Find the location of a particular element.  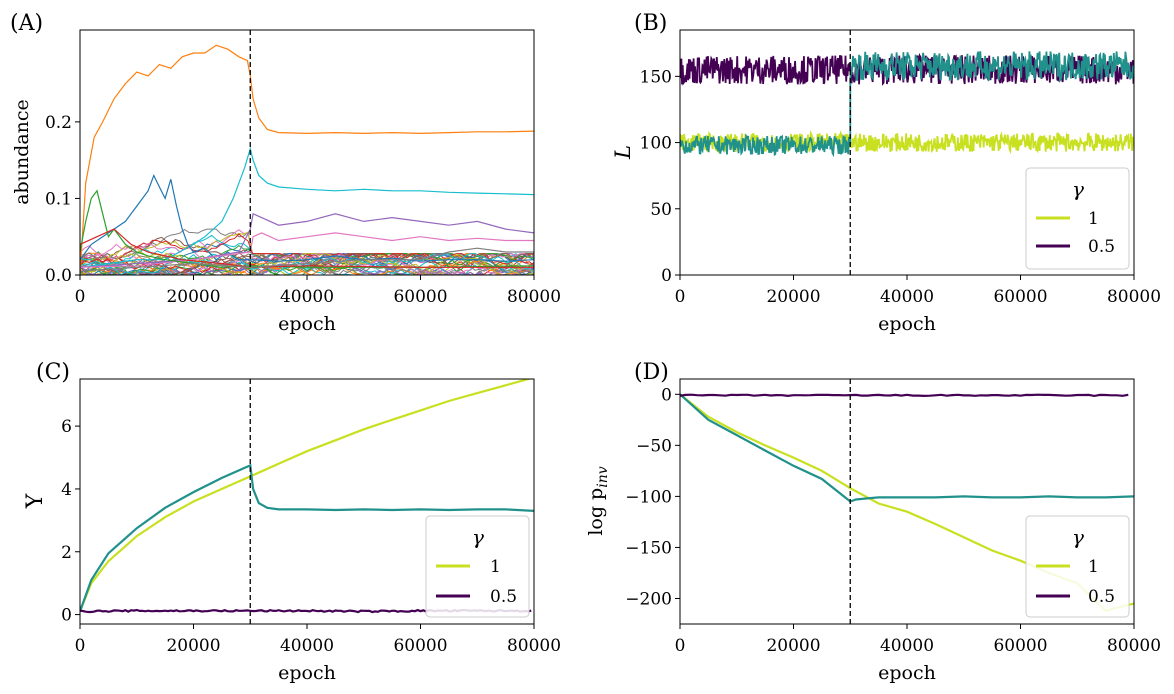

y-tick-label: 50 is located at coordinates (661, 210).